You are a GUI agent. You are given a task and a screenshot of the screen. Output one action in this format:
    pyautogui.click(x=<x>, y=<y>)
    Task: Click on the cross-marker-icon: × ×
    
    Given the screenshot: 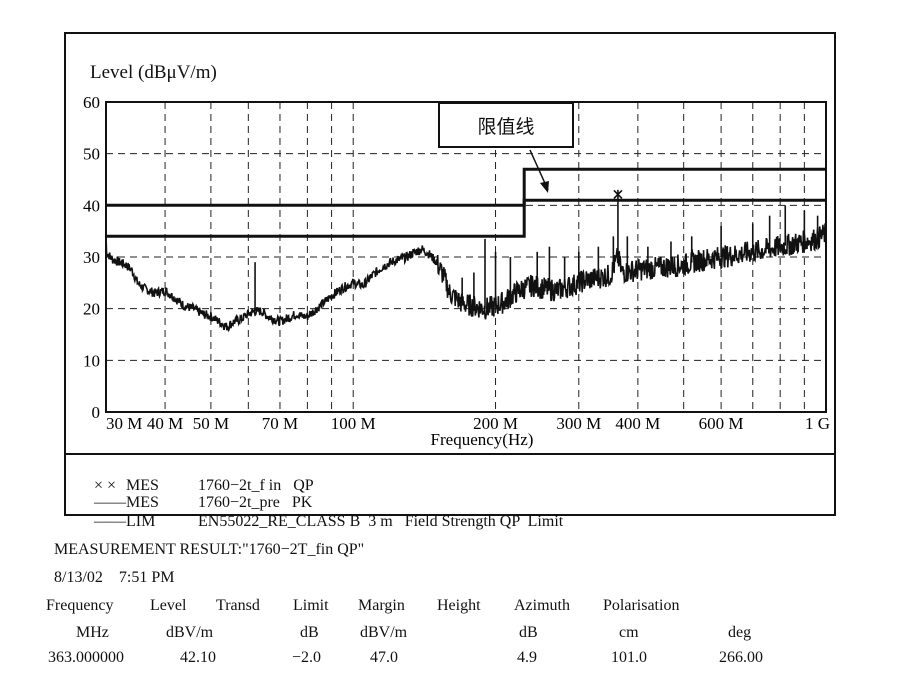 What is the action you would take?
    pyautogui.click(x=105, y=485)
    